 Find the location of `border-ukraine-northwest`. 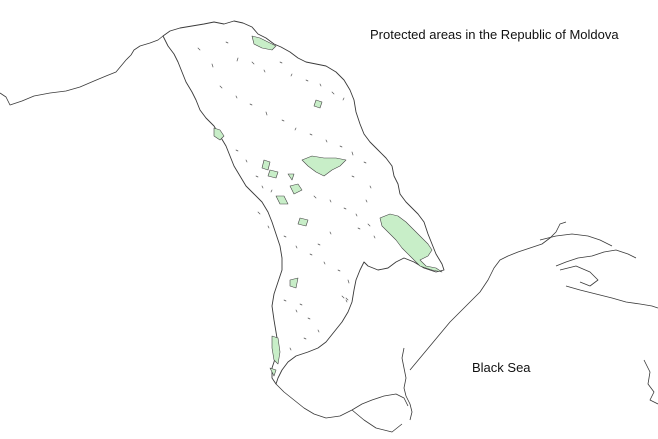

border-ukraine-northwest is located at coordinates (82, 70).